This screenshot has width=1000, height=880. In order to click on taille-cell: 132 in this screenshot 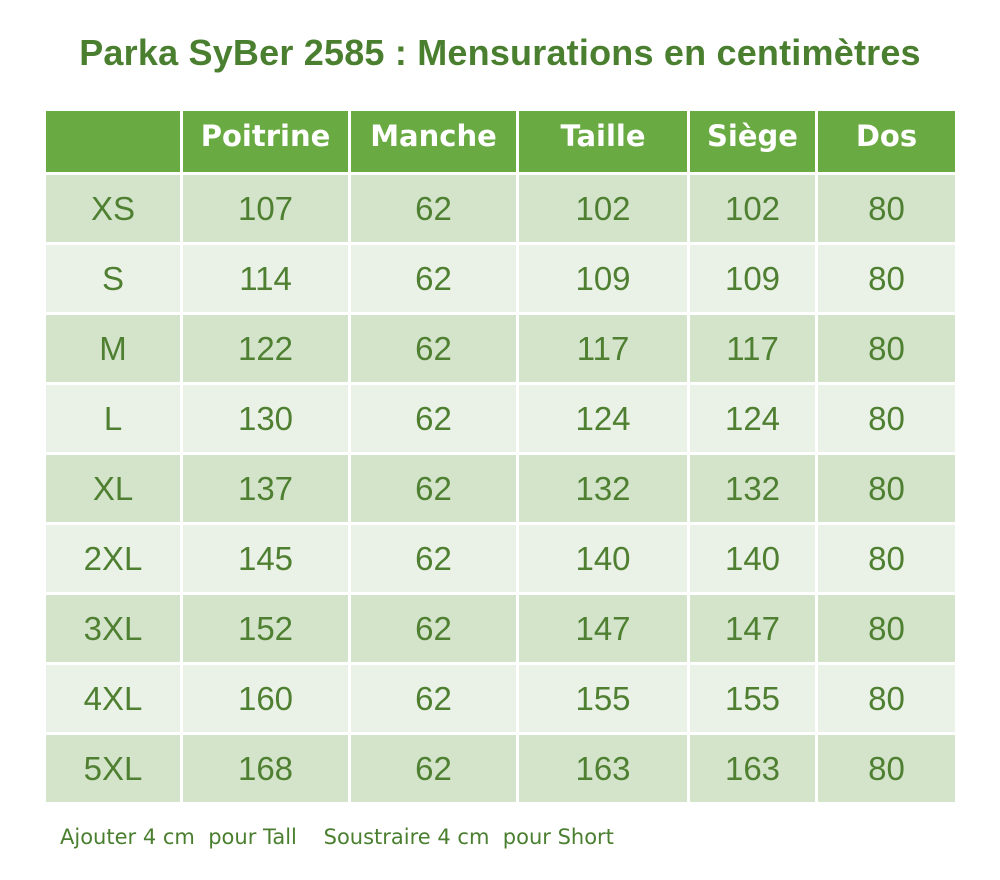, I will do `click(603, 488)`.